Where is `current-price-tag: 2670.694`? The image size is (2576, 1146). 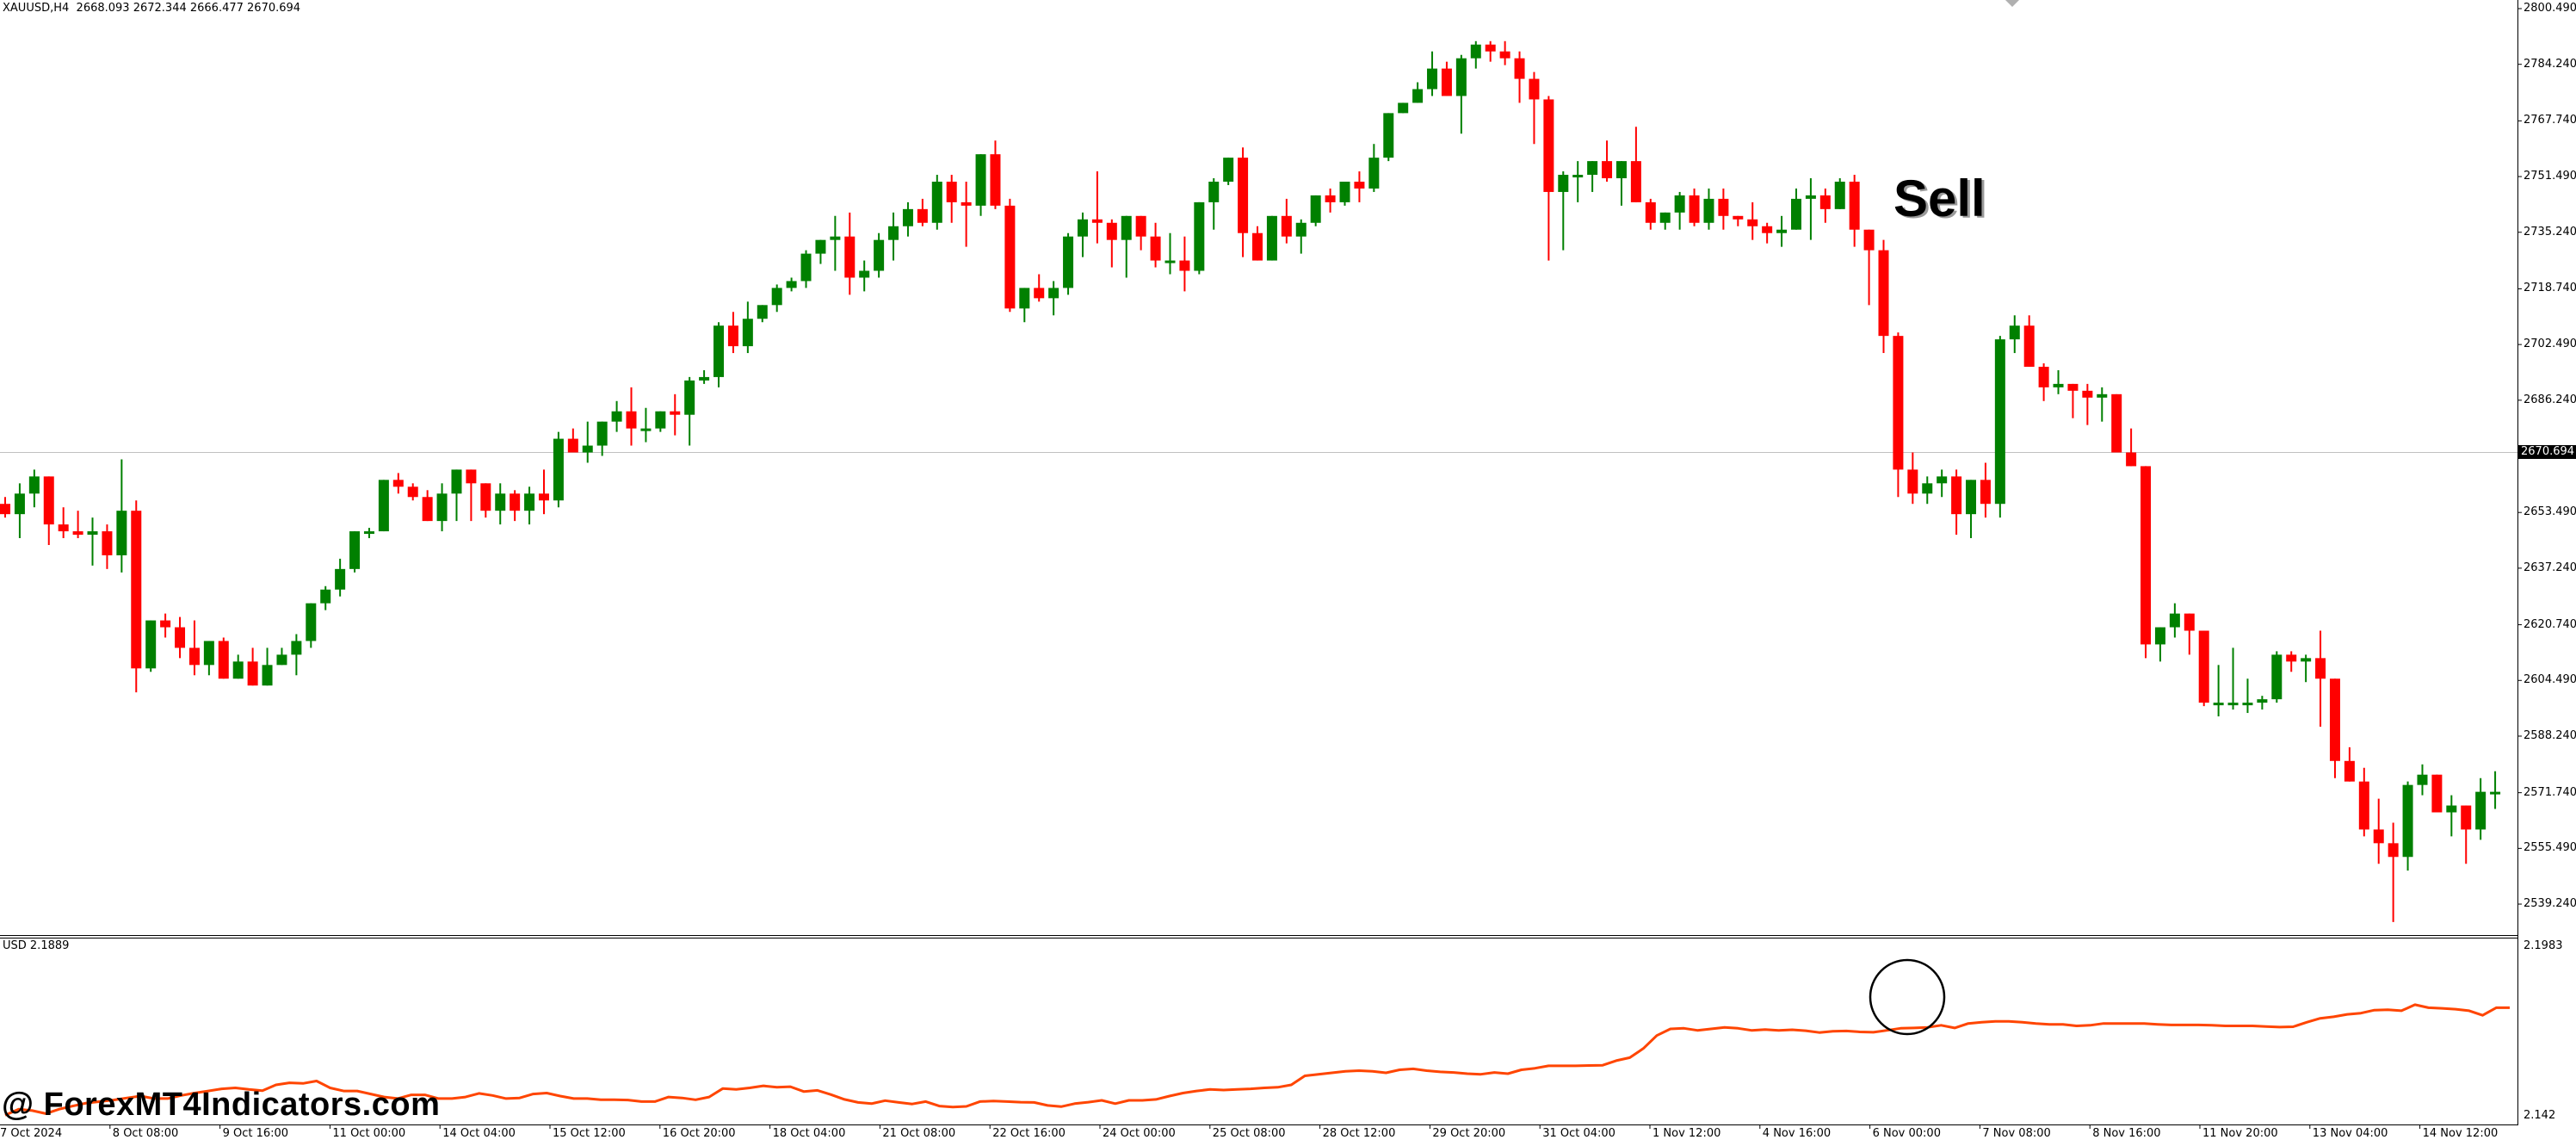 current-price-tag: 2670.694 is located at coordinates (2547, 452).